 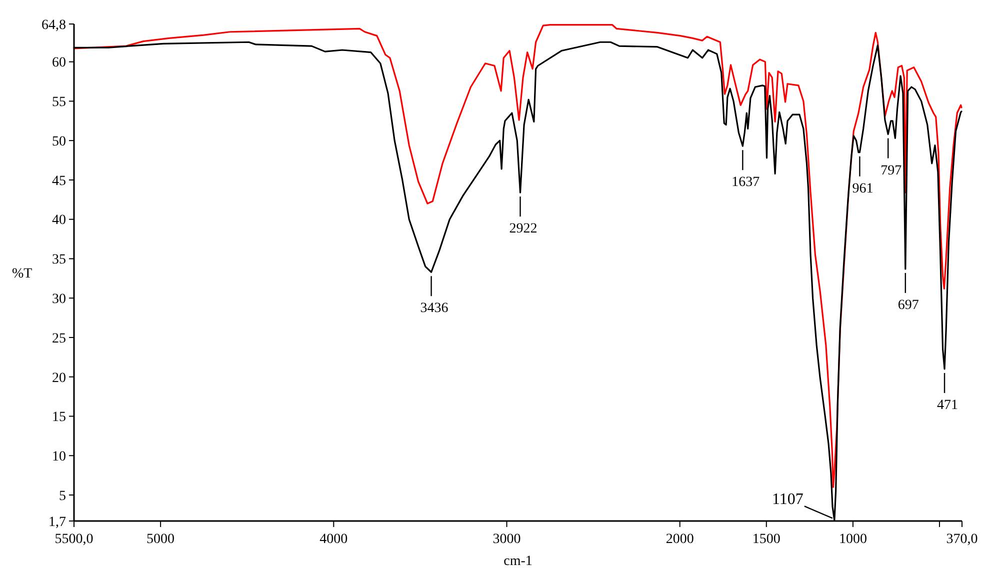 I want to click on y-axis-title: %T, so click(x=22, y=274).